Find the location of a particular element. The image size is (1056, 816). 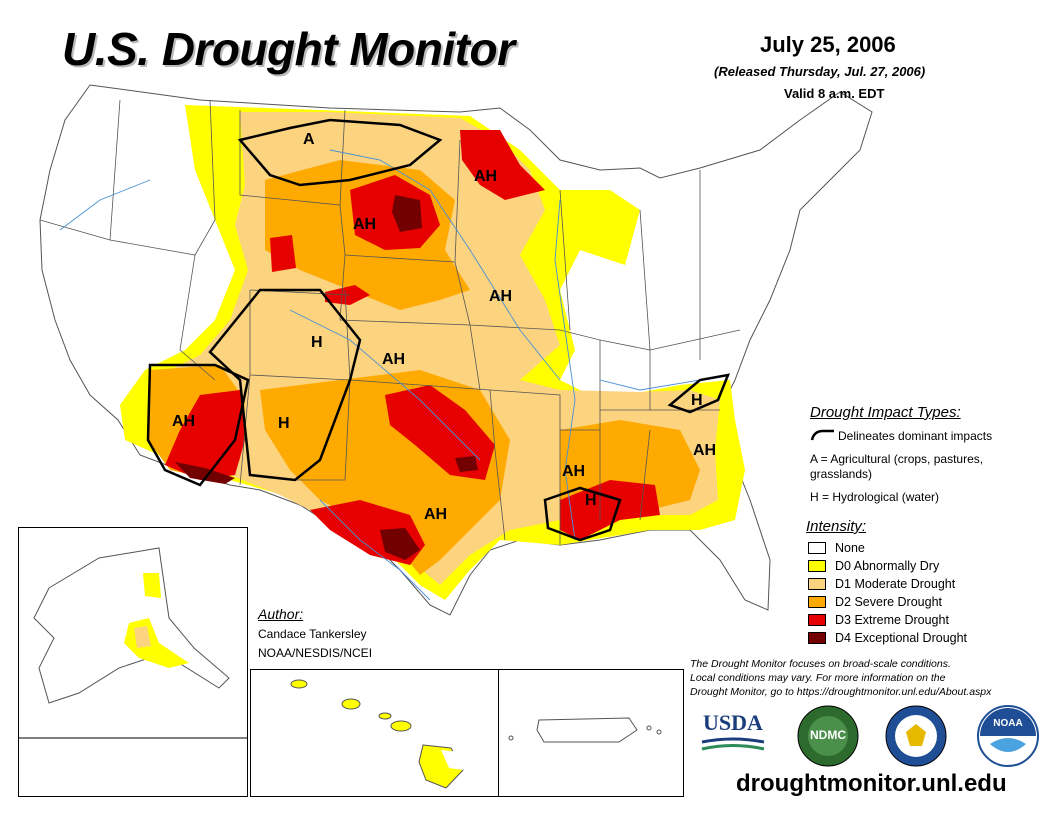

website-url: droughtmonitor.unl.edu is located at coordinates (871, 783).